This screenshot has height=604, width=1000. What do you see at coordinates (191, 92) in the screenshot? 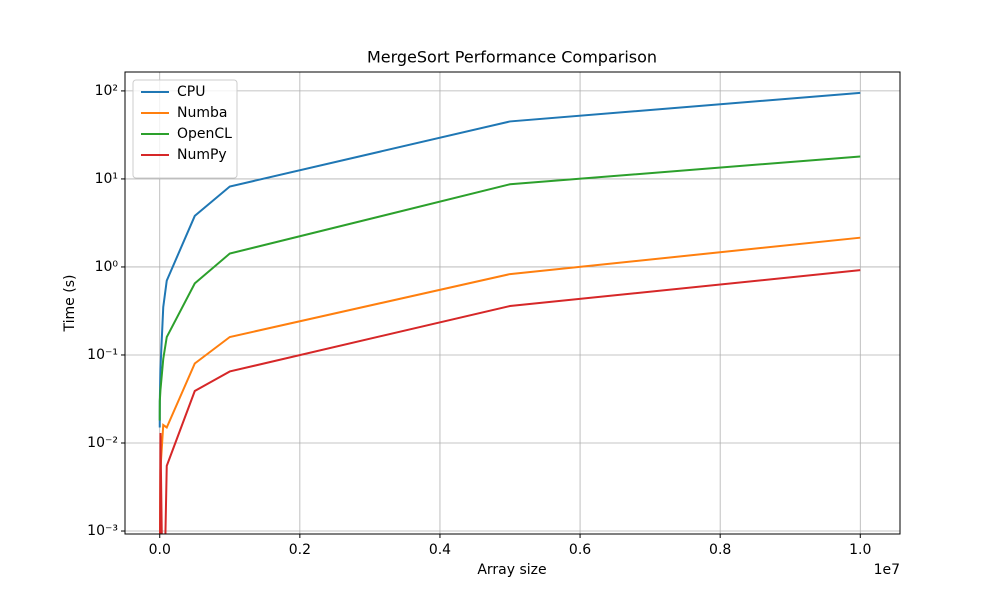
I see `legend-label: CPU` at bounding box center [191, 92].